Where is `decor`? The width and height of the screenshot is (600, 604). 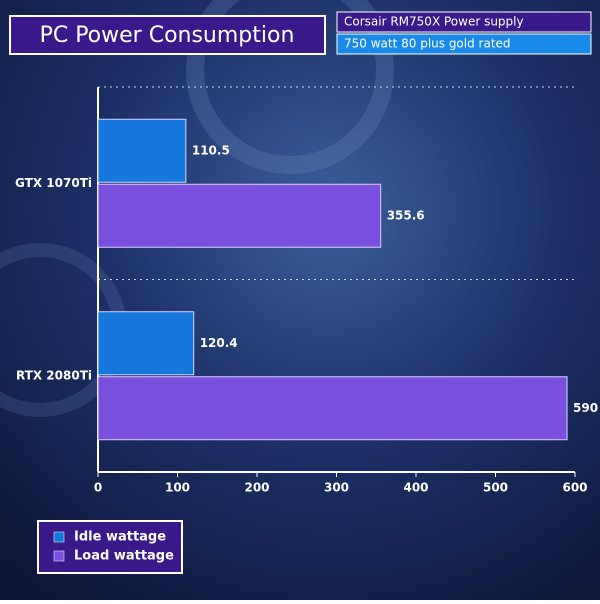
decor is located at coordinates (290, 87).